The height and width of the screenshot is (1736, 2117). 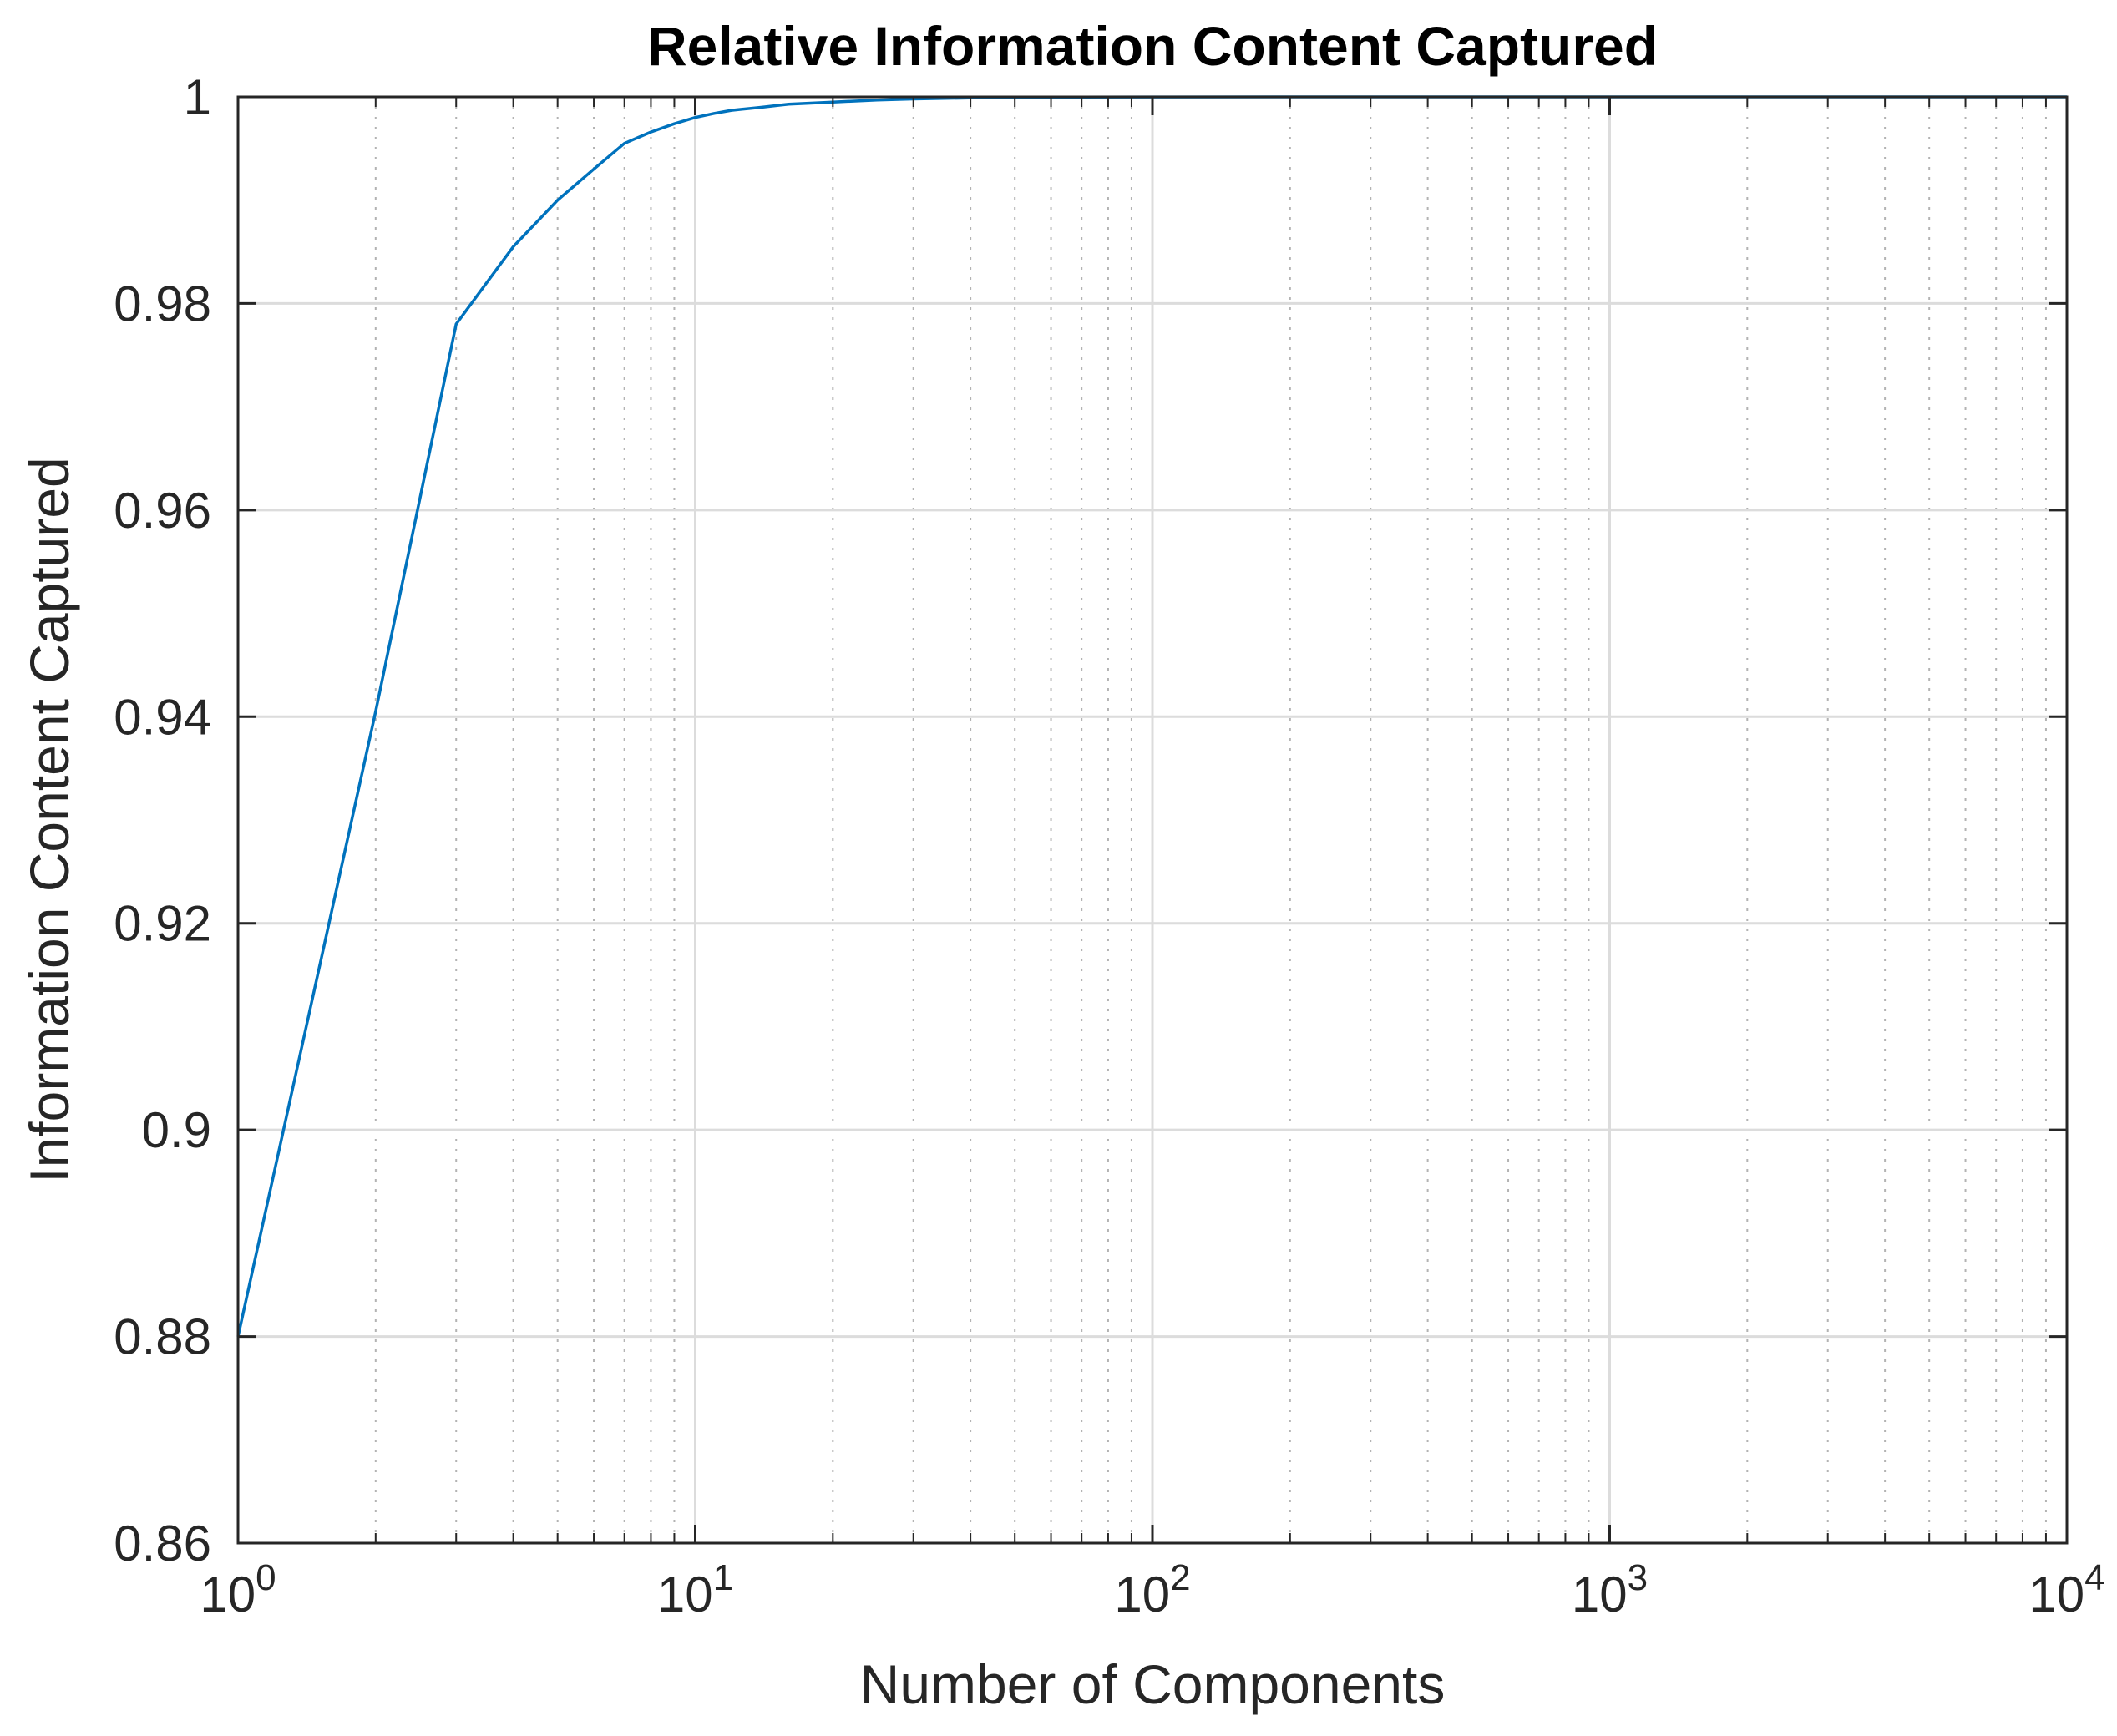 I want to click on y-tick-labels: 0.86 0.88 0.9 0.92 0.94 0.96 0.98 1, so click(x=162, y=820).